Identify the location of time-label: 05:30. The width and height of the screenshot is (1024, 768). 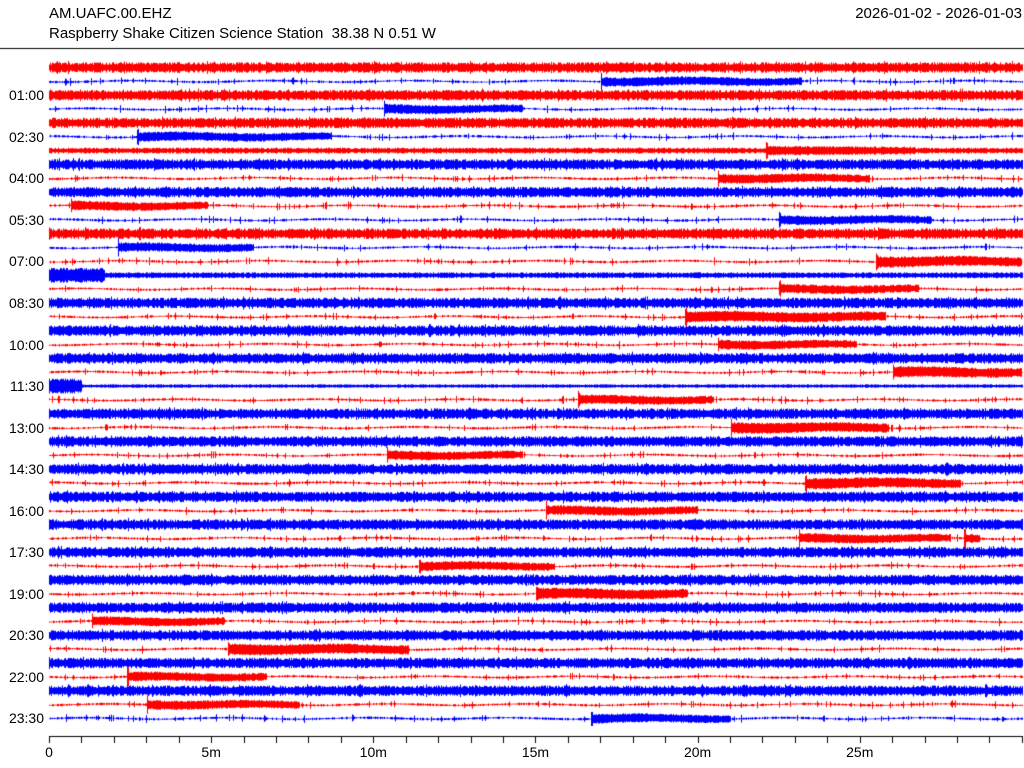
(26, 219).